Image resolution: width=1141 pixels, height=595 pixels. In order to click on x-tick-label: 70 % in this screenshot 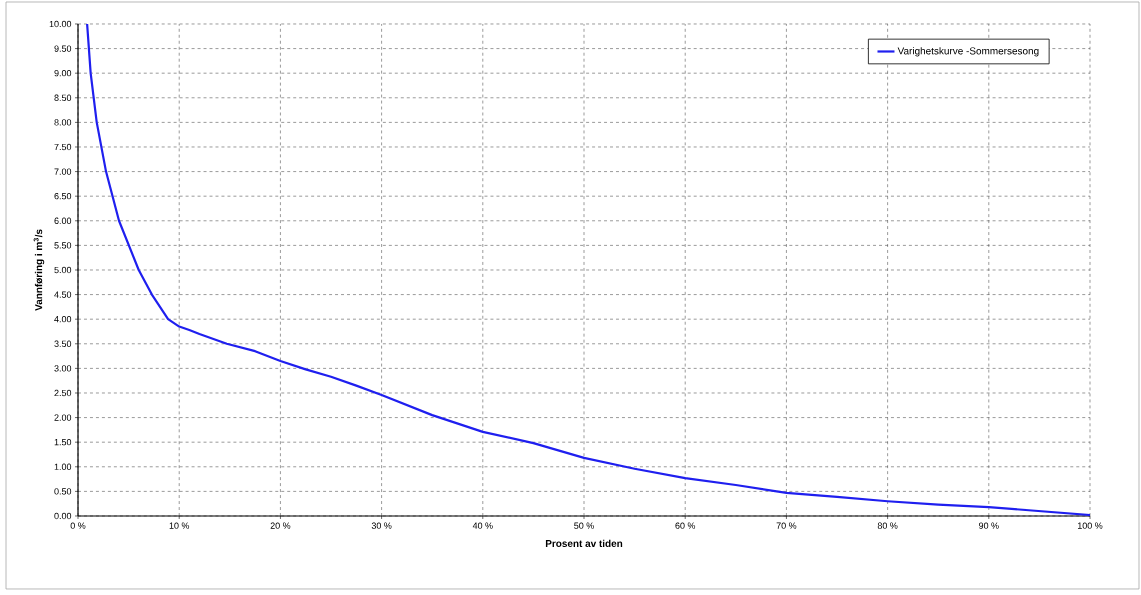, I will do `click(786, 525)`.